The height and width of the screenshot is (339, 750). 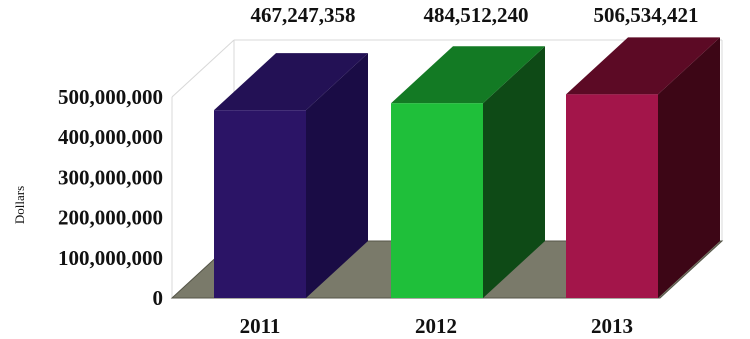 I want to click on data-label: 467,247,358, so click(x=303, y=15).